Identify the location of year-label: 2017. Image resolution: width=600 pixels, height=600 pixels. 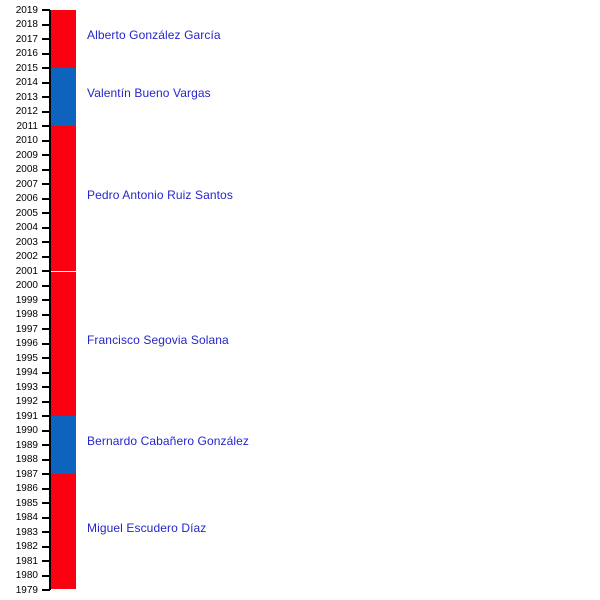
(26, 39).